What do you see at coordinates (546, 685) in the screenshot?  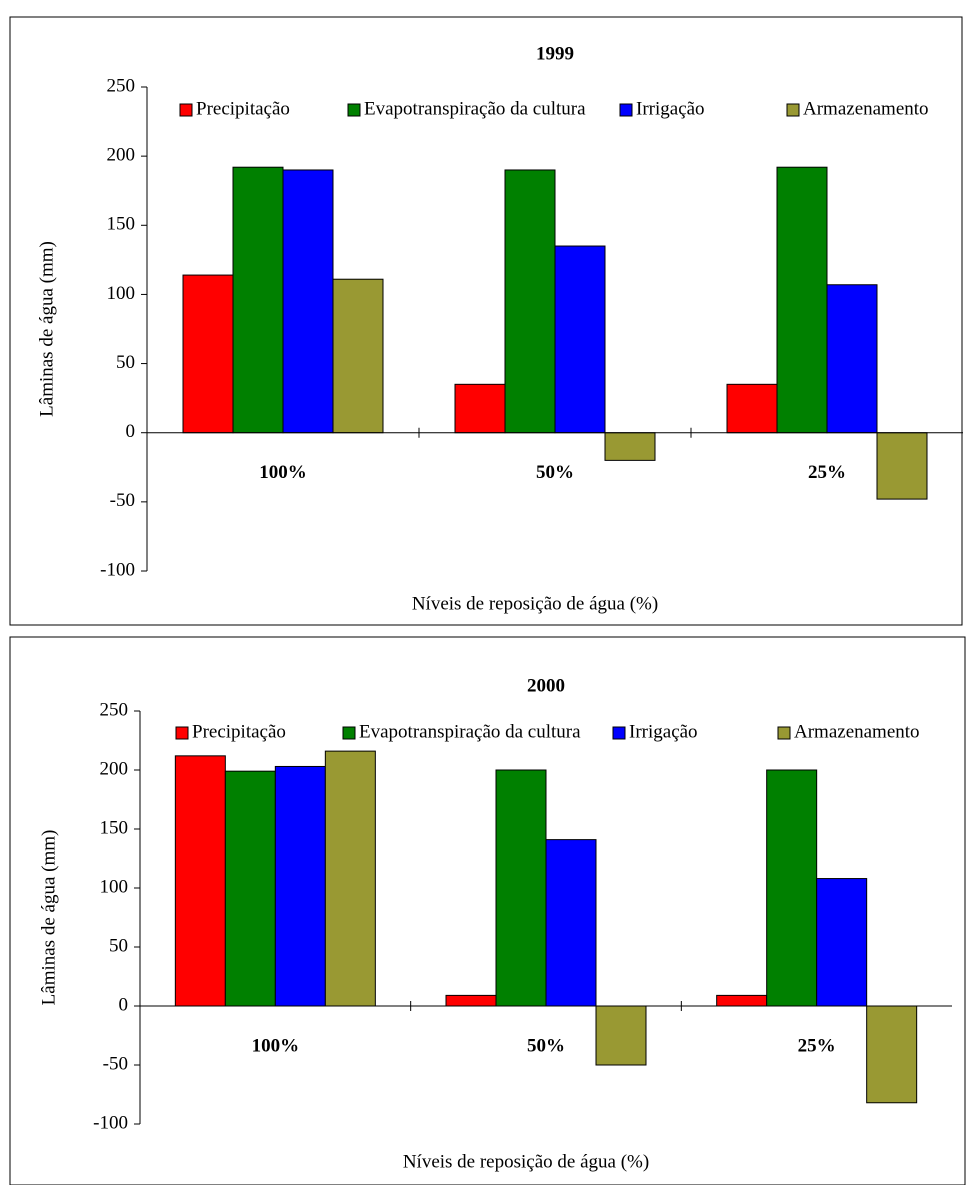 I see `chart-title: 2000` at bounding box center [546, 685].